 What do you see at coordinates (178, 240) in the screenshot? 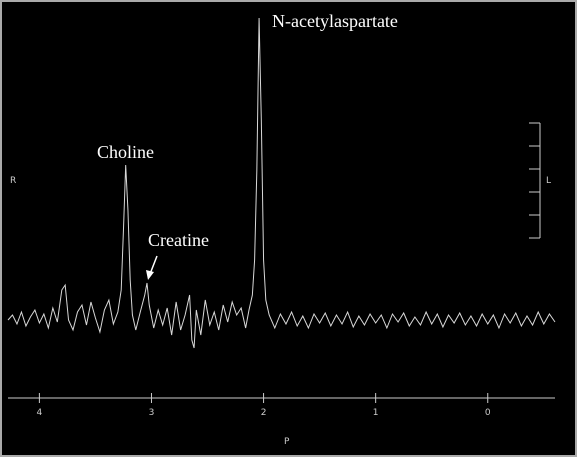
I see `annotation: Creatine` at bounding box center [178, 240].